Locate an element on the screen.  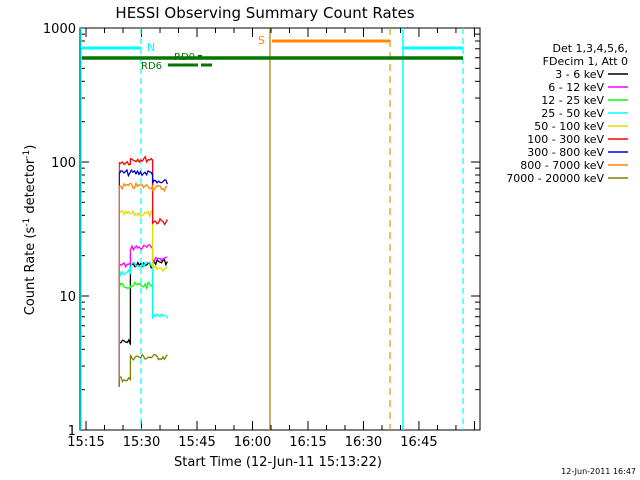
legend-label: 300 - 800 keV is located at coordinates (565, 152).